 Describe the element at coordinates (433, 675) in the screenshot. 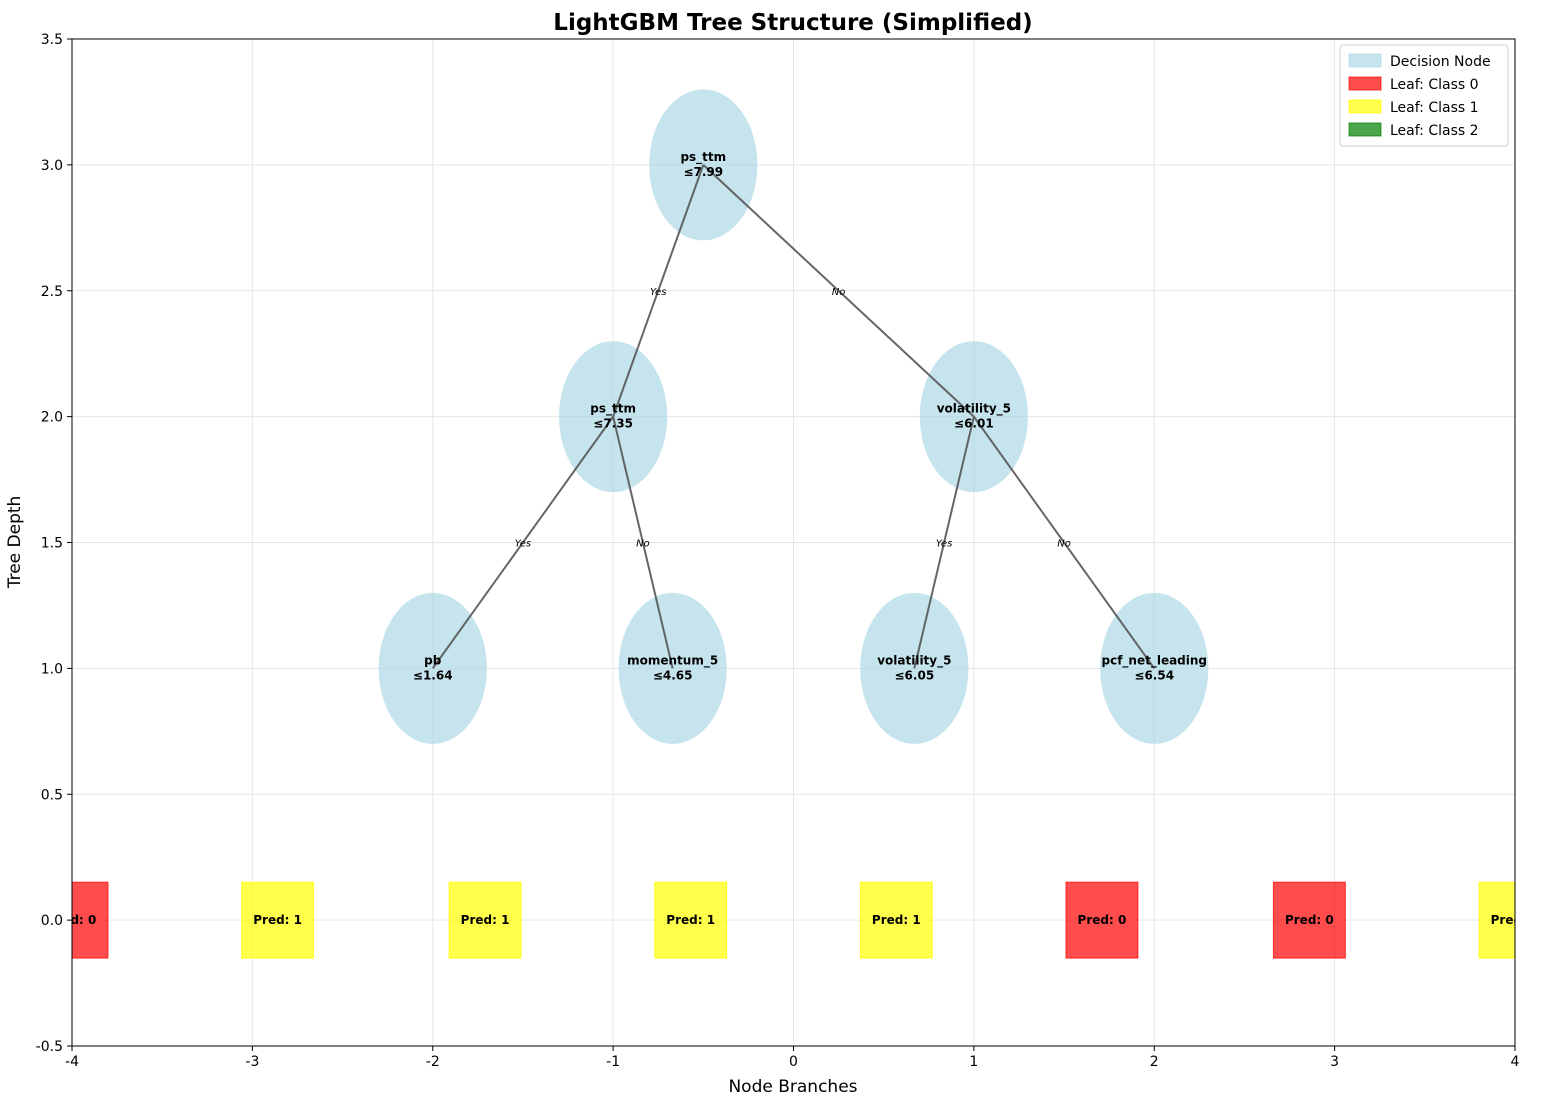

I see `node-threshold-label: ≤1.64` at that location.